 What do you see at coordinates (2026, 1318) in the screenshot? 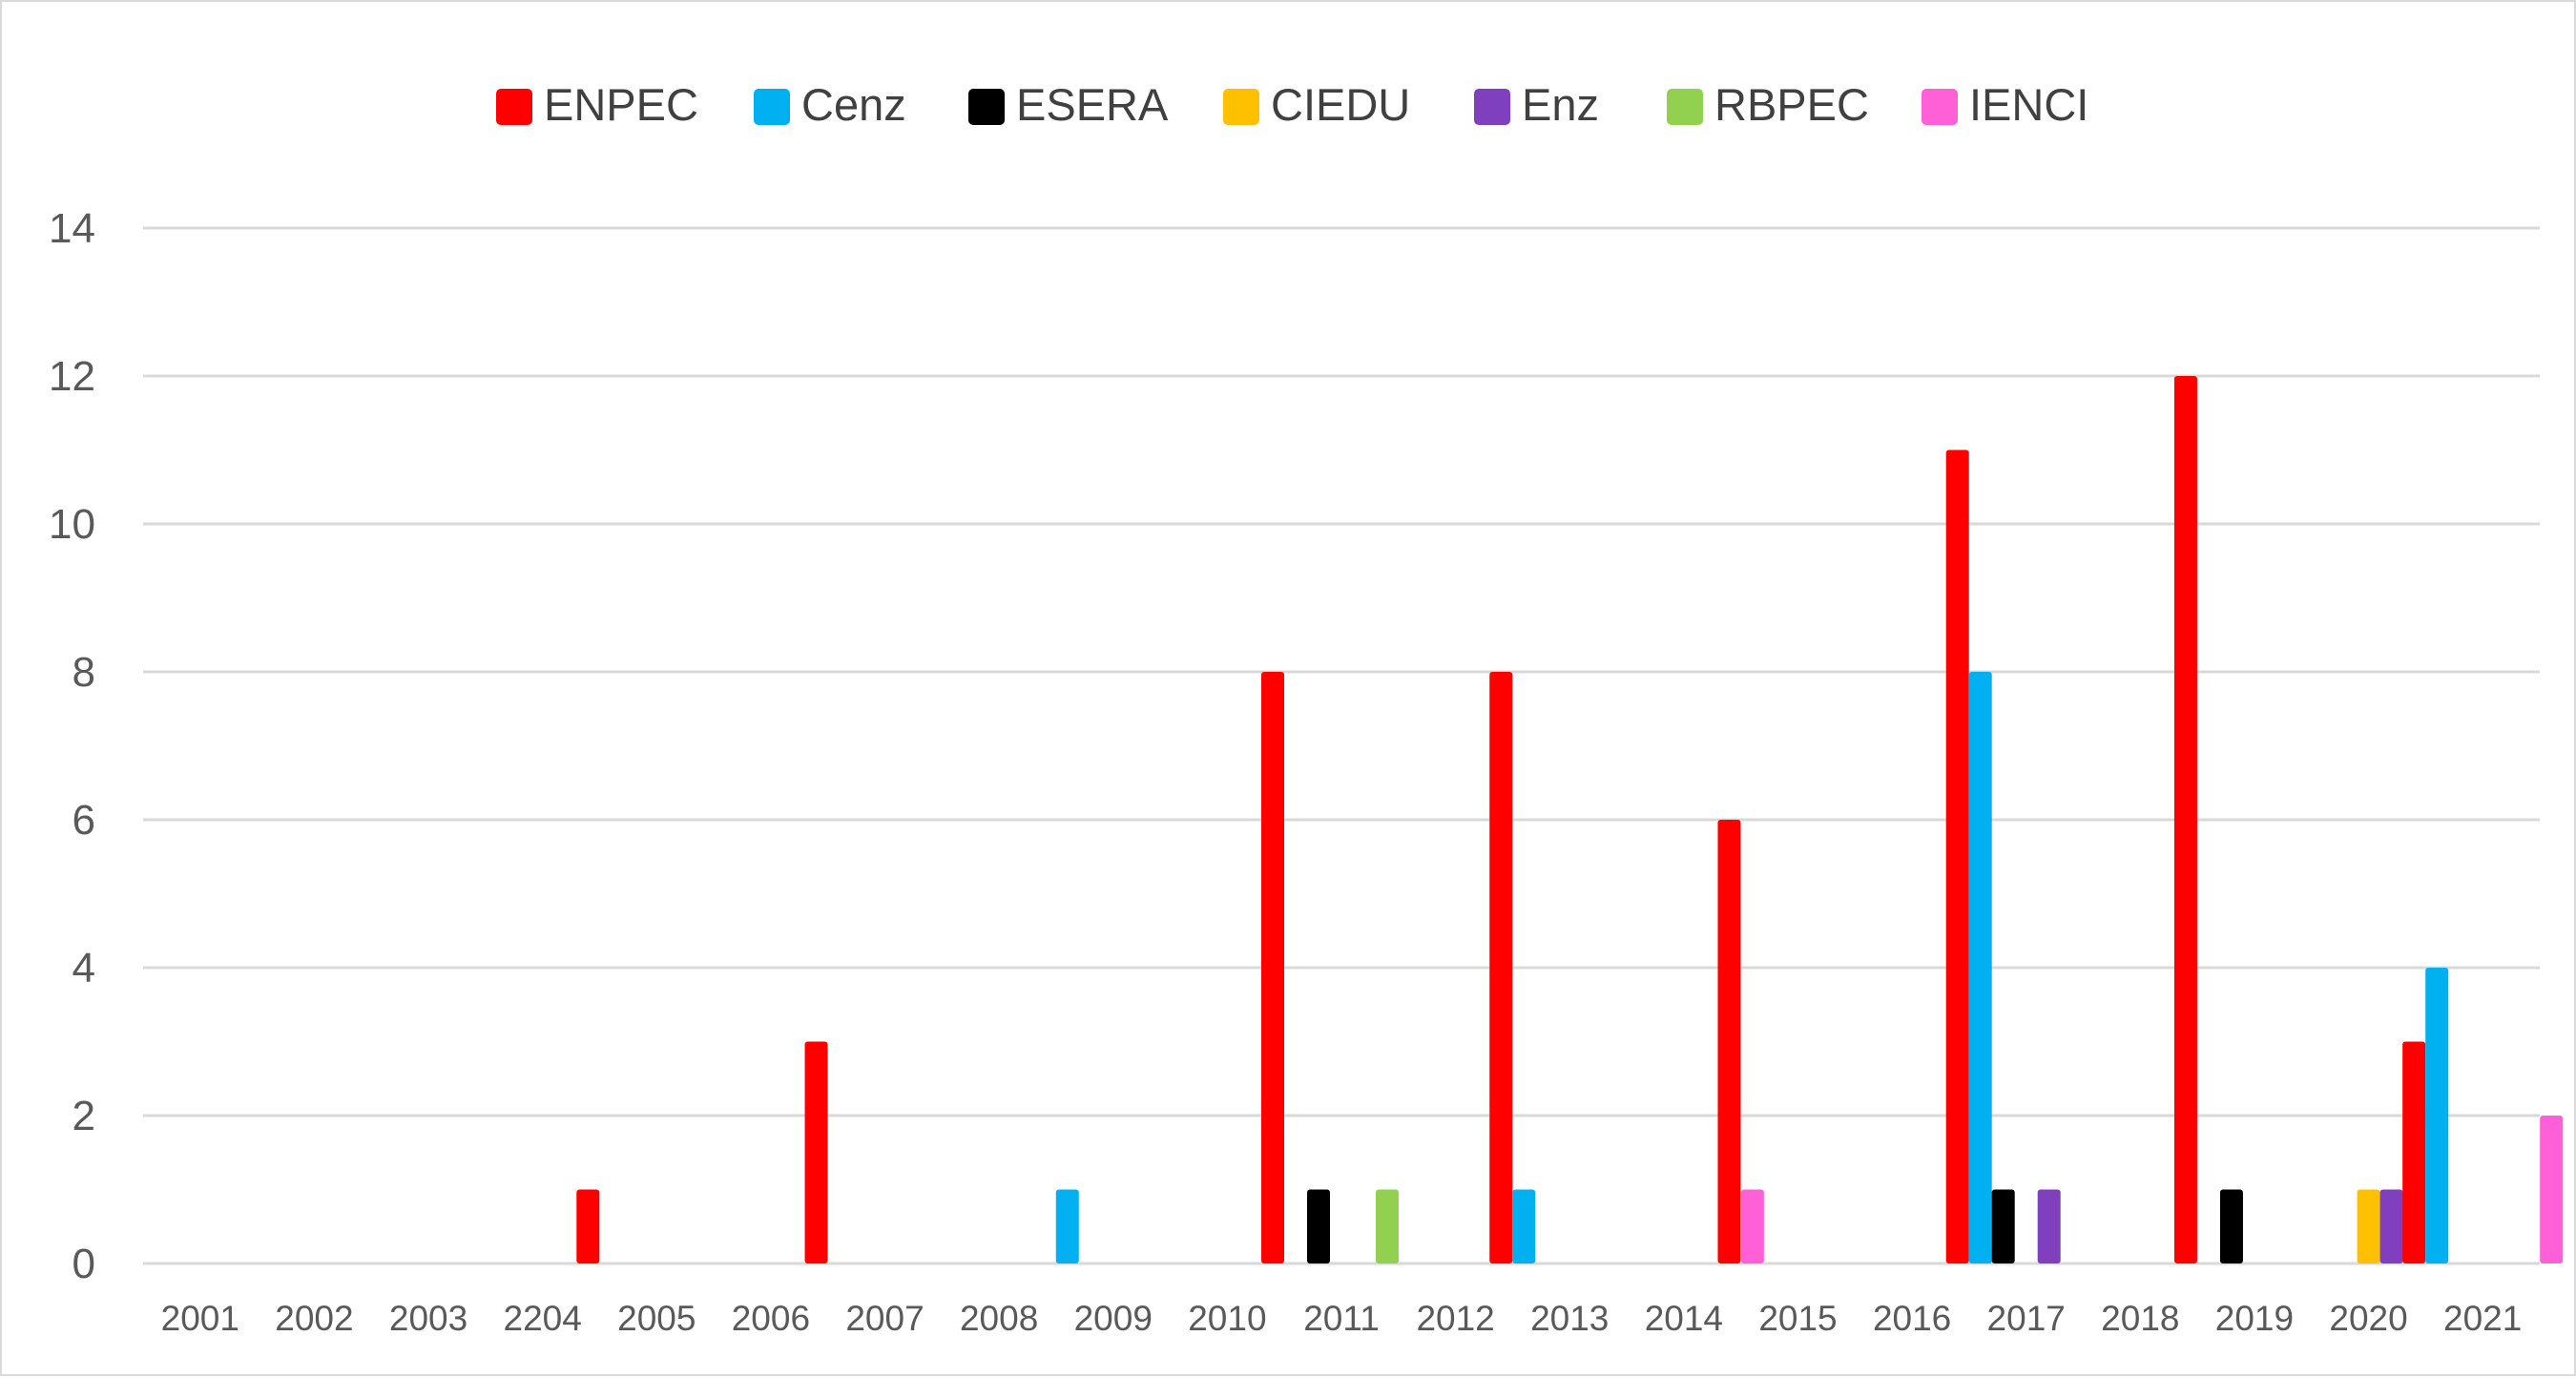
I see `x-tick-label: 2017` at bounding box center [2026, 1318].